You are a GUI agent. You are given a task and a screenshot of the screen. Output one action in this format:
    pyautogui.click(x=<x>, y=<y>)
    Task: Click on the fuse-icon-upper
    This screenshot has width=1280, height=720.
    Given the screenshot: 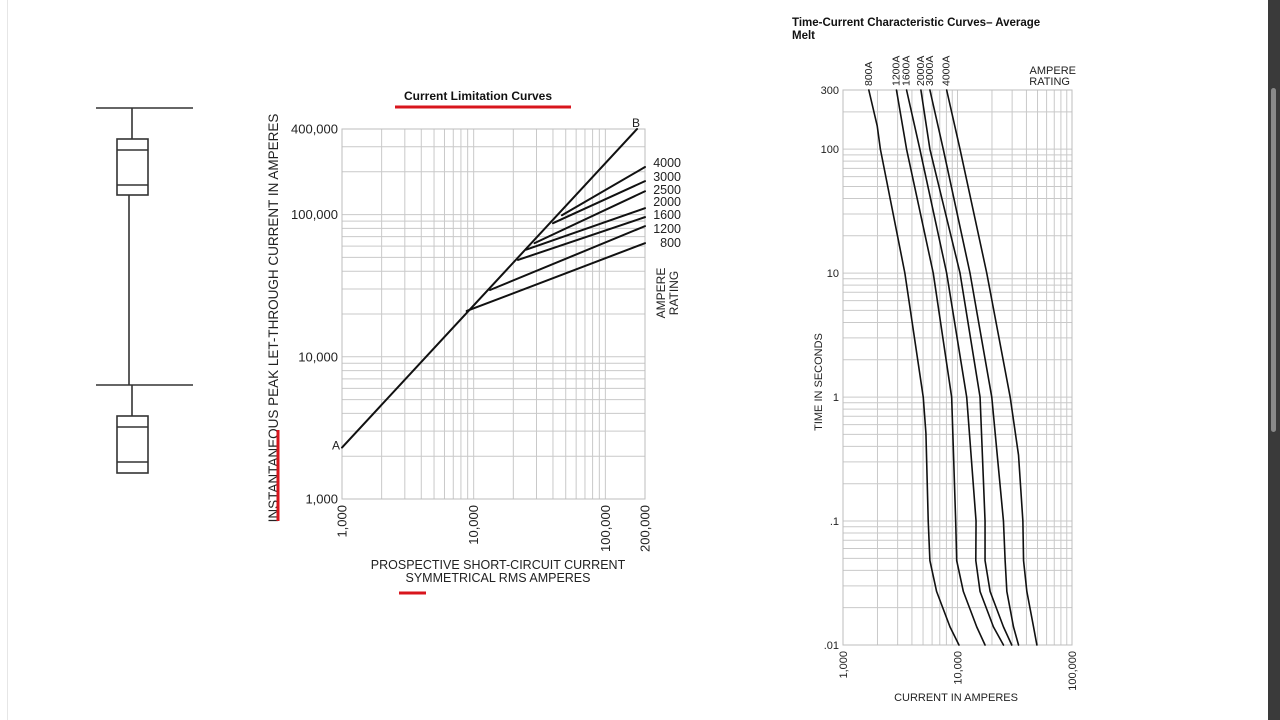 What is the action you would take?
    pyautogui.click(x=132, y=167)
    